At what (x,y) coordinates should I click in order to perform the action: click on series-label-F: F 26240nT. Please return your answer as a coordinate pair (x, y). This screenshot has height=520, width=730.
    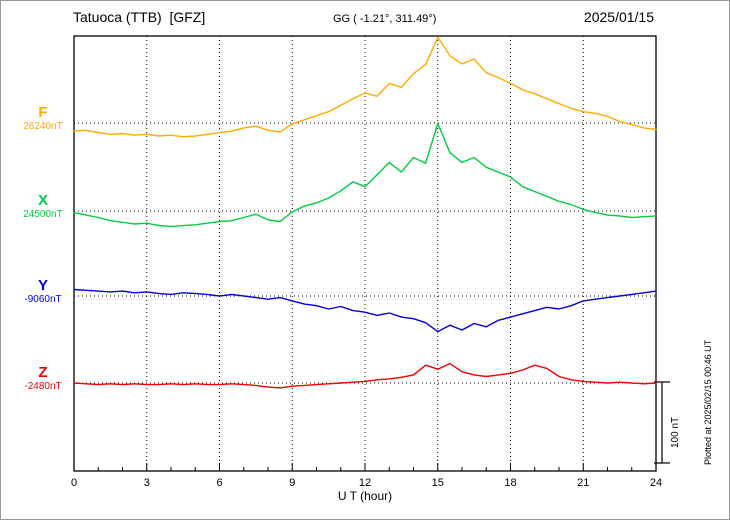
    Looking at the image, I should click on (43, 119).